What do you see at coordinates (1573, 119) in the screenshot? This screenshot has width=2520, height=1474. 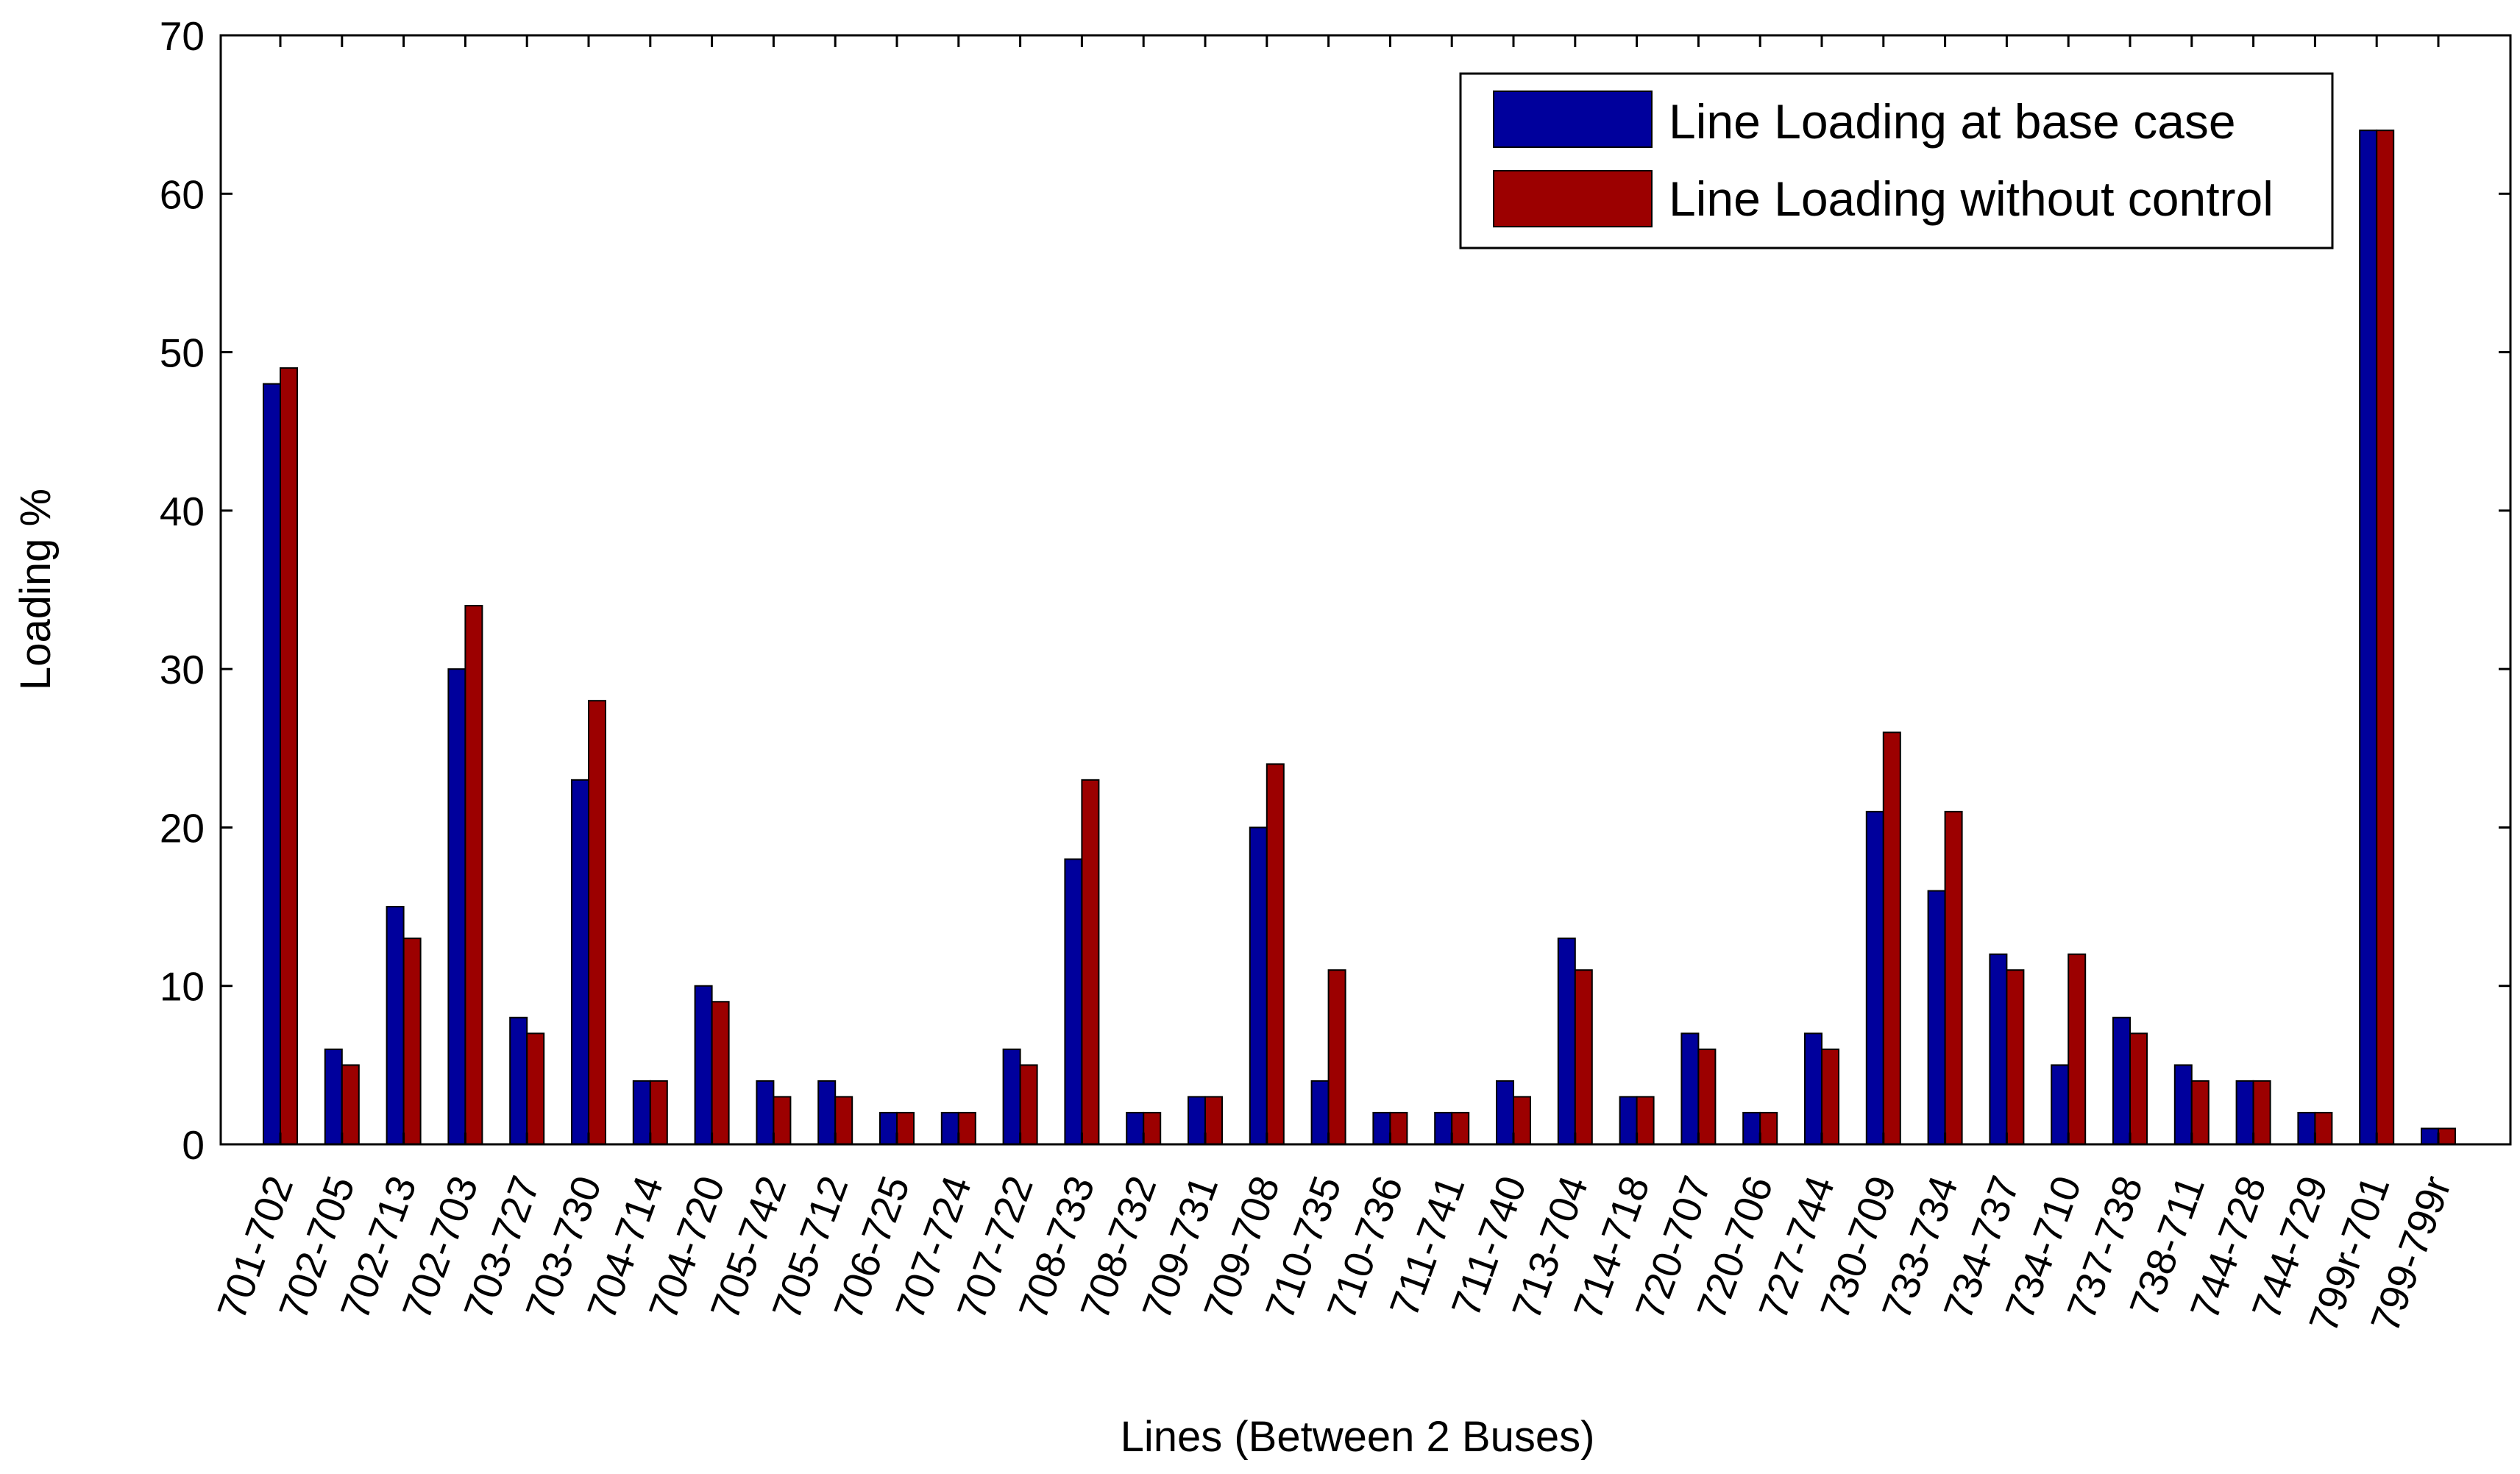 I see `legend-swatch-base-case` at bounding box center [1573, 119].